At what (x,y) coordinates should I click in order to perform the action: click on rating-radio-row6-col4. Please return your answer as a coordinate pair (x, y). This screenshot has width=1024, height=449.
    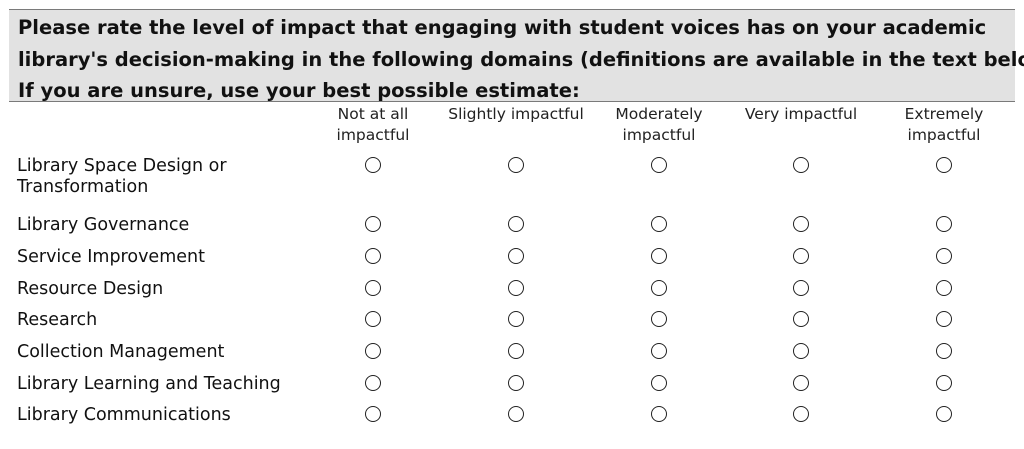
    Looking at the image, I should click on (801, 351).